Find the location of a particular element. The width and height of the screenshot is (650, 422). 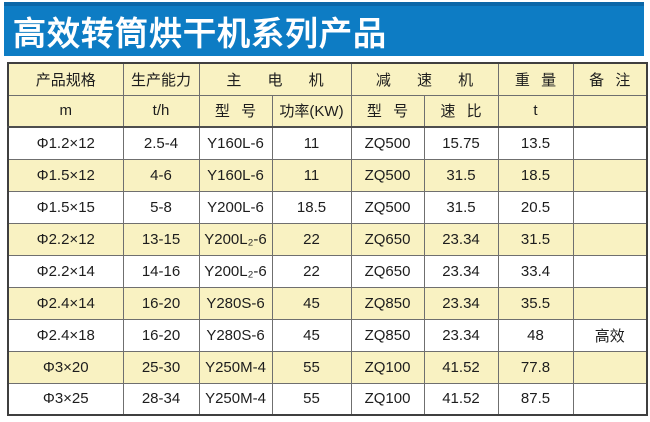

table-row: Φ3×20 25-30 Y250M-4 55 ZQ100 41.52 77.8 is located at coordinates (327, 367).